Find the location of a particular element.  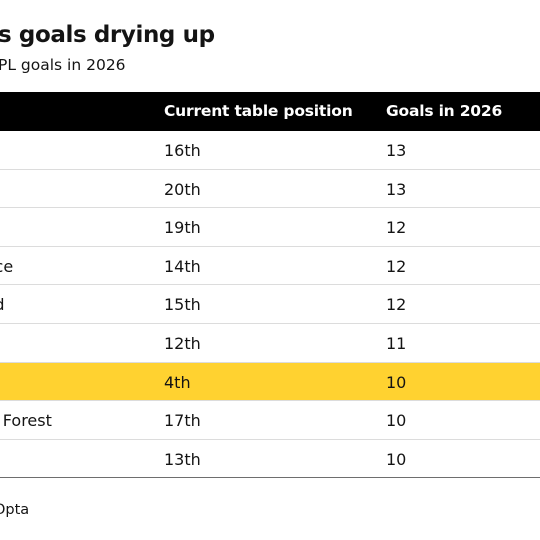

header-goals: Goals in 2026 is located at coordinates (444, 111).